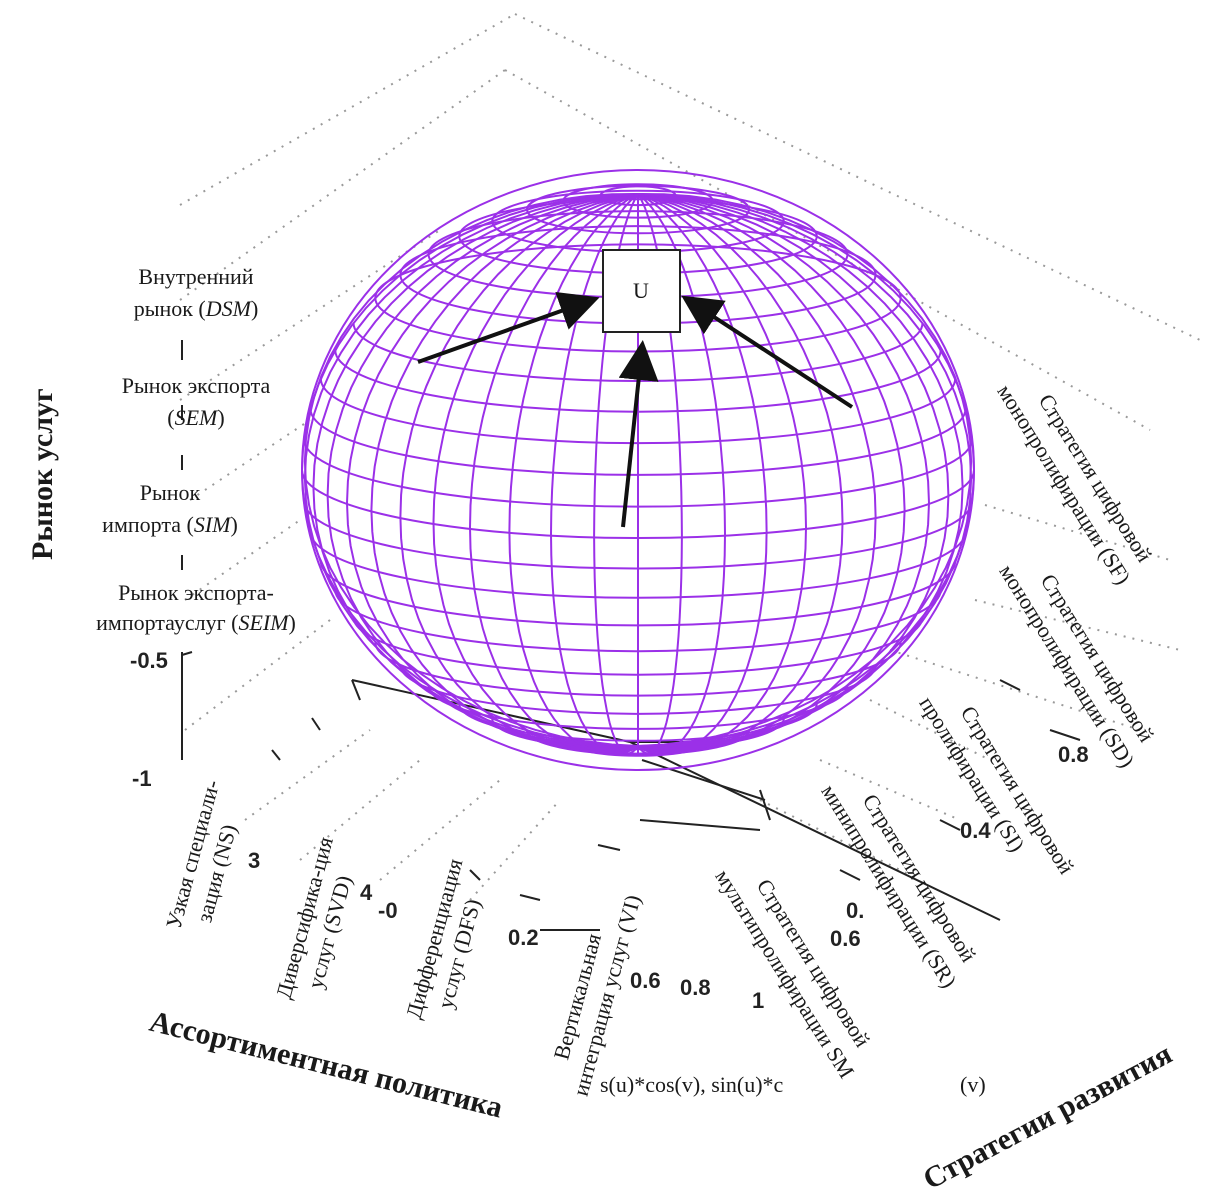 The height and width of the screenshot is (1194, 1222). Describe the element at coordinates (196, 385) in the screenshot. I see `market-label-line1: Рынок экспорта` at that location.